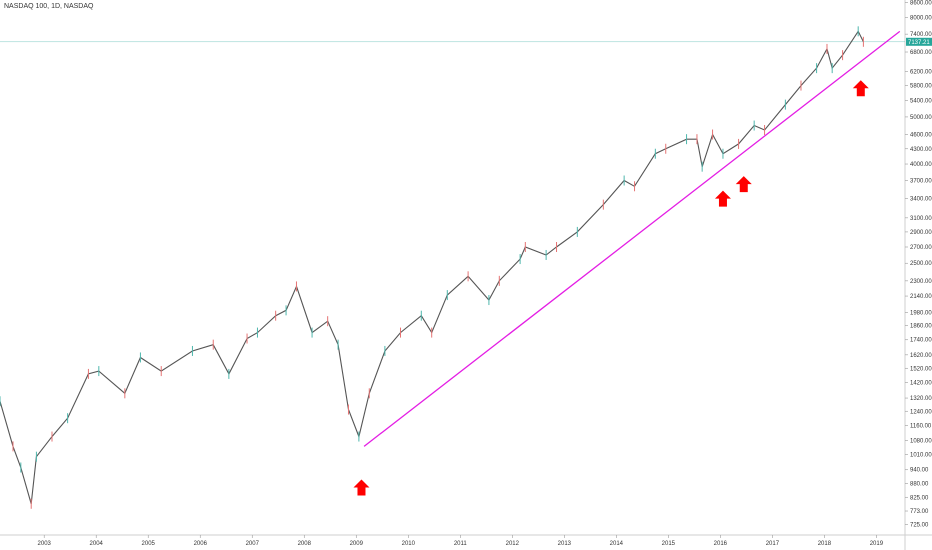 This screenshot has width=932, height=550. I want to click on x-tick-label: 2010, so click(409, 544).